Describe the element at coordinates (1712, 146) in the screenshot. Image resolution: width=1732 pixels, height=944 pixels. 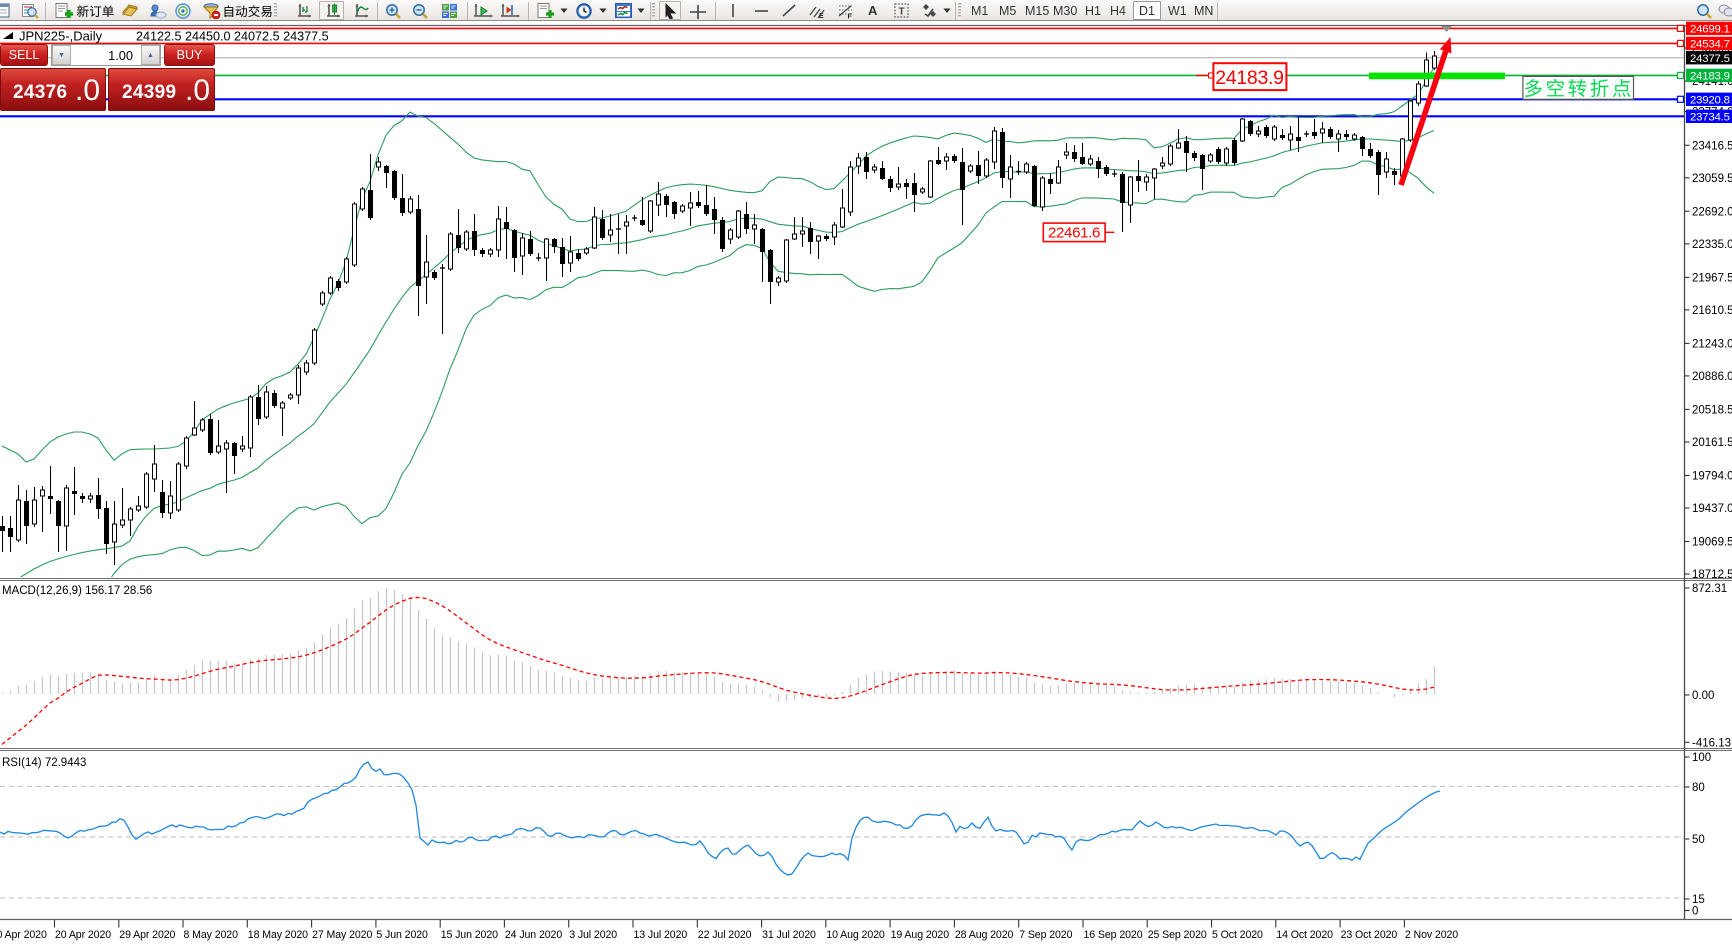
I see `svg-text: 23416.5` at that location.